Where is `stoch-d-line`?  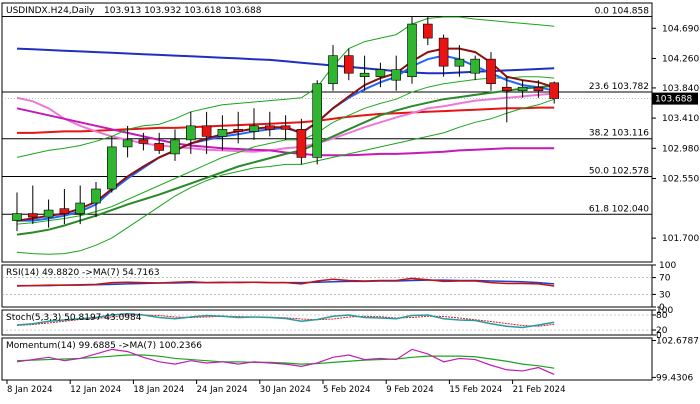 stoch-d-line is located at coordinates (285, 320).